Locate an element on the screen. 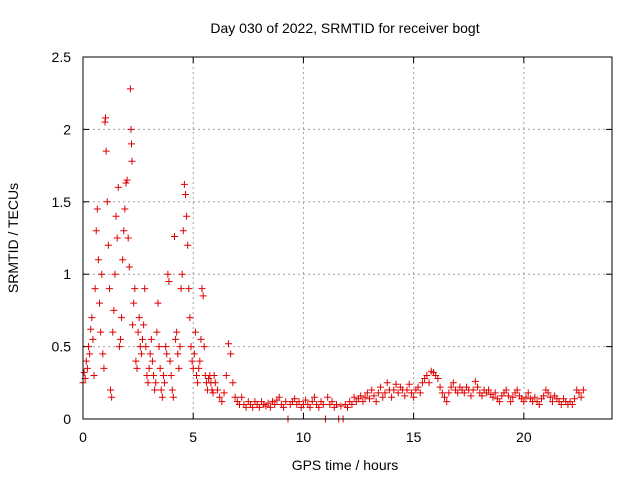 The image size is (640, 480). y-tick-label: 2.5 is located at coordinates (62, 57).